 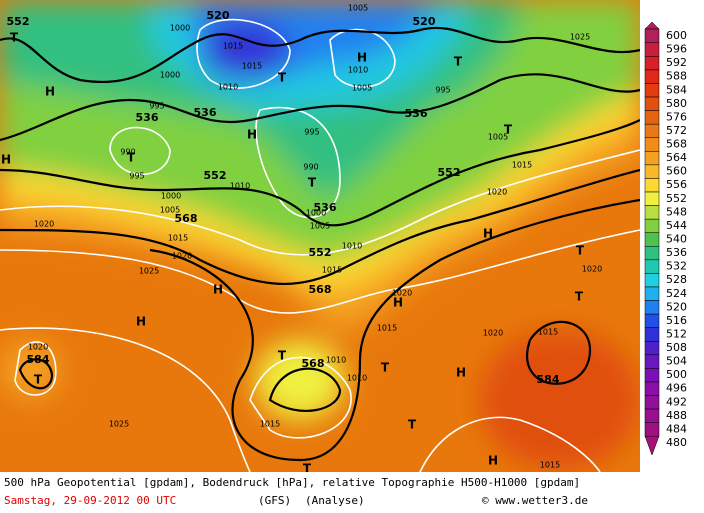 I want to click on colorbar-label: 560, so click(x=676, y=171).